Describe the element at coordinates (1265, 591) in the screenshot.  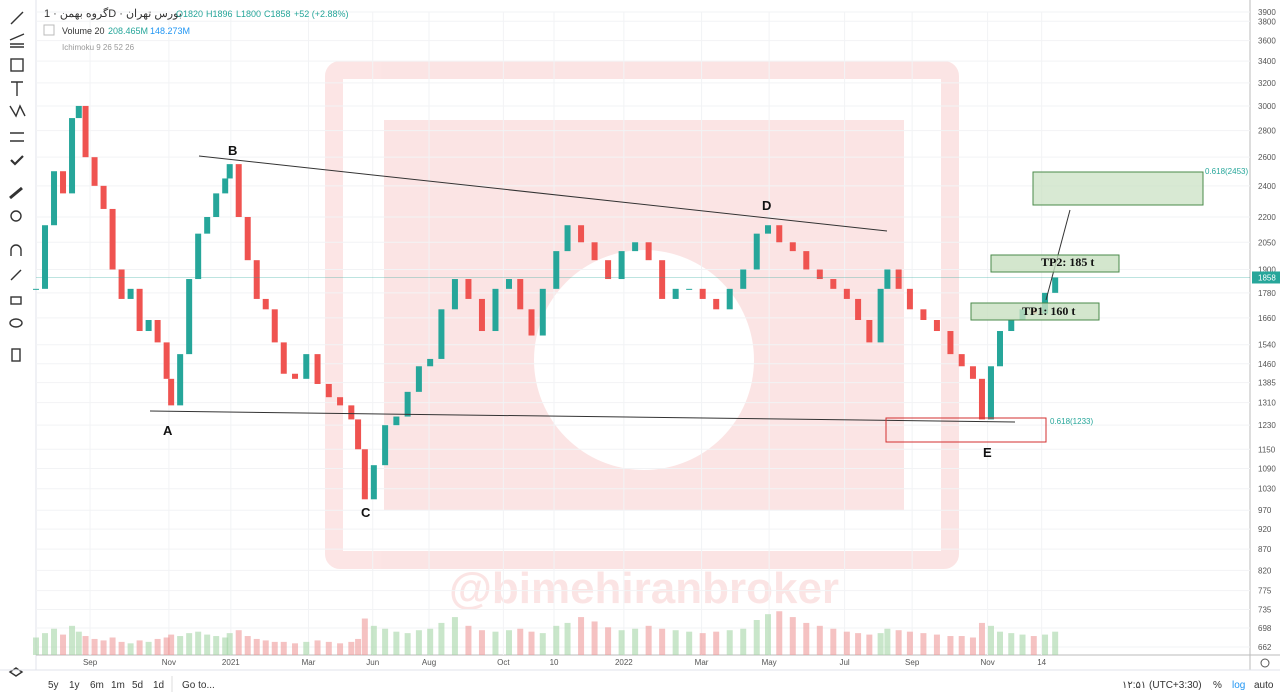
I see `y-tick-label: 775` at that location.